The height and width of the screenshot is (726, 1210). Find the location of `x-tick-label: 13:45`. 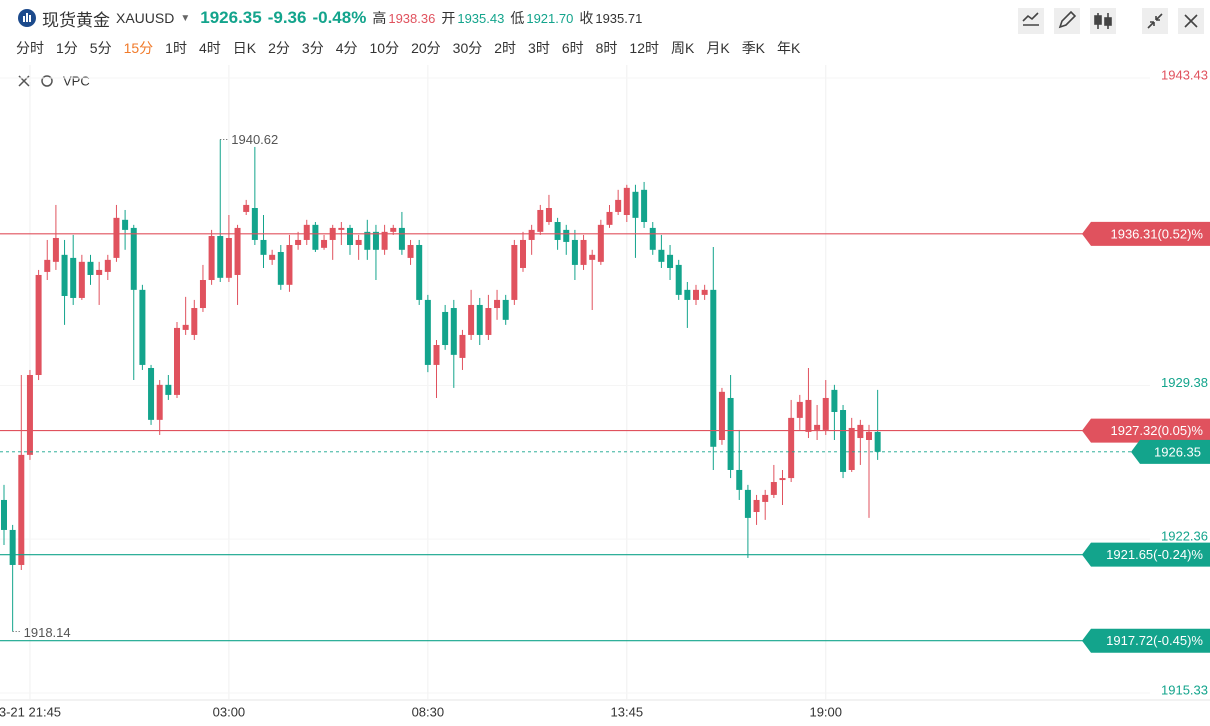

x-tick-label: 13:45 is located at coordinates (627, 711).